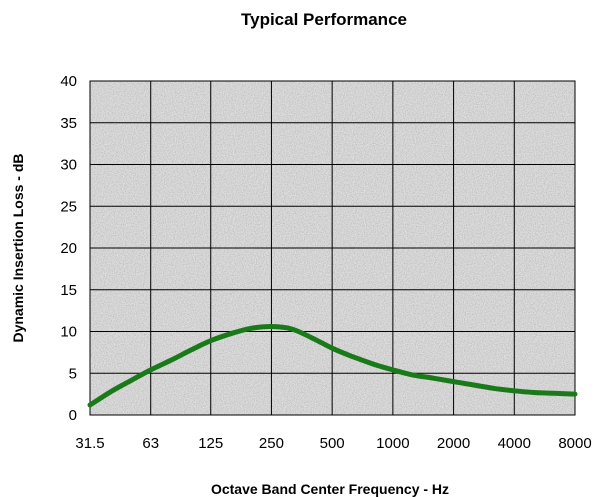 The height and width of the screenshot is (497, 600). What do you see at coordinates (68, 206) in the screenshot?
I see `y-tick-label: 25` at bounding box center [68, 206].